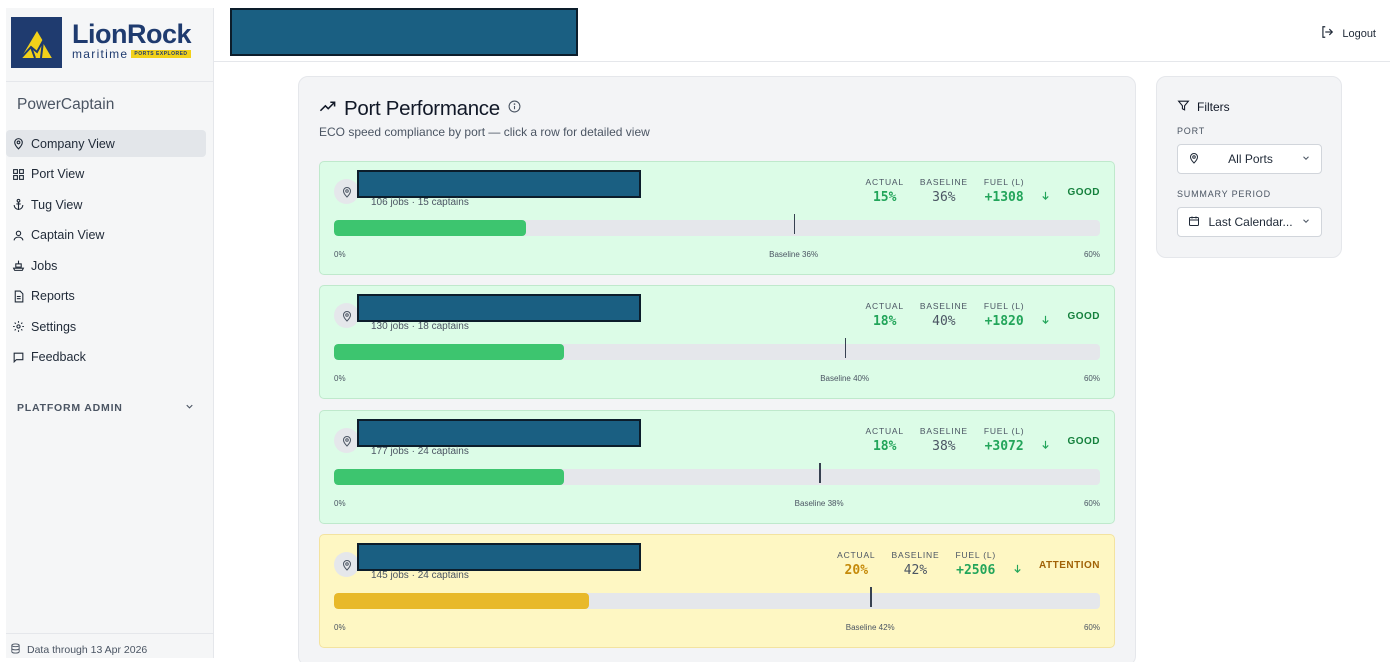 This screenshot has height=662, width=1396. I want to click on sidebar-item-jobs: Jobs, so click(106, 265).